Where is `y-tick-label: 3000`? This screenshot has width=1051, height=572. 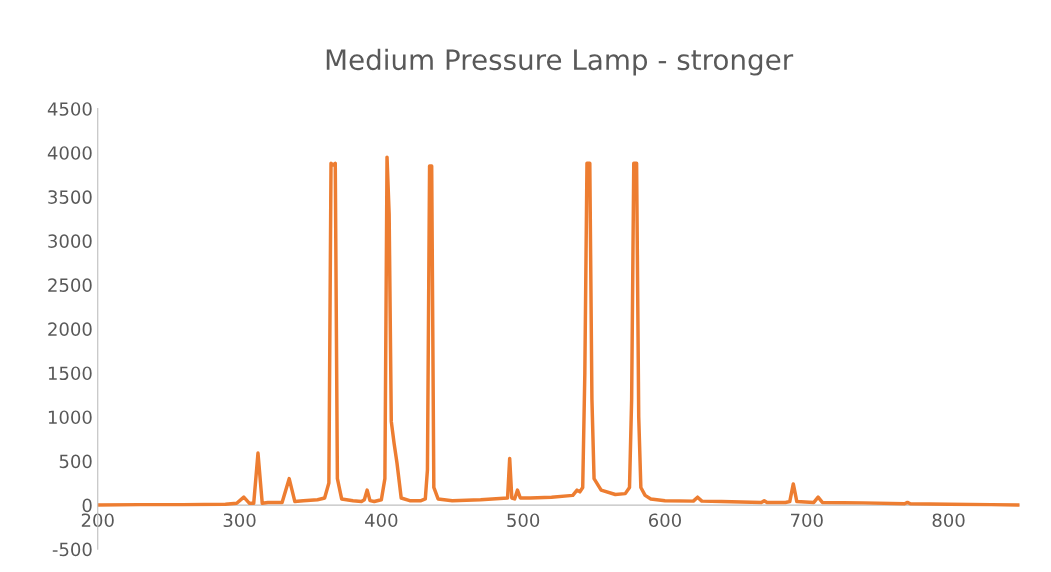 y-tick-label: 3000 is located at coordinates (70, 241).